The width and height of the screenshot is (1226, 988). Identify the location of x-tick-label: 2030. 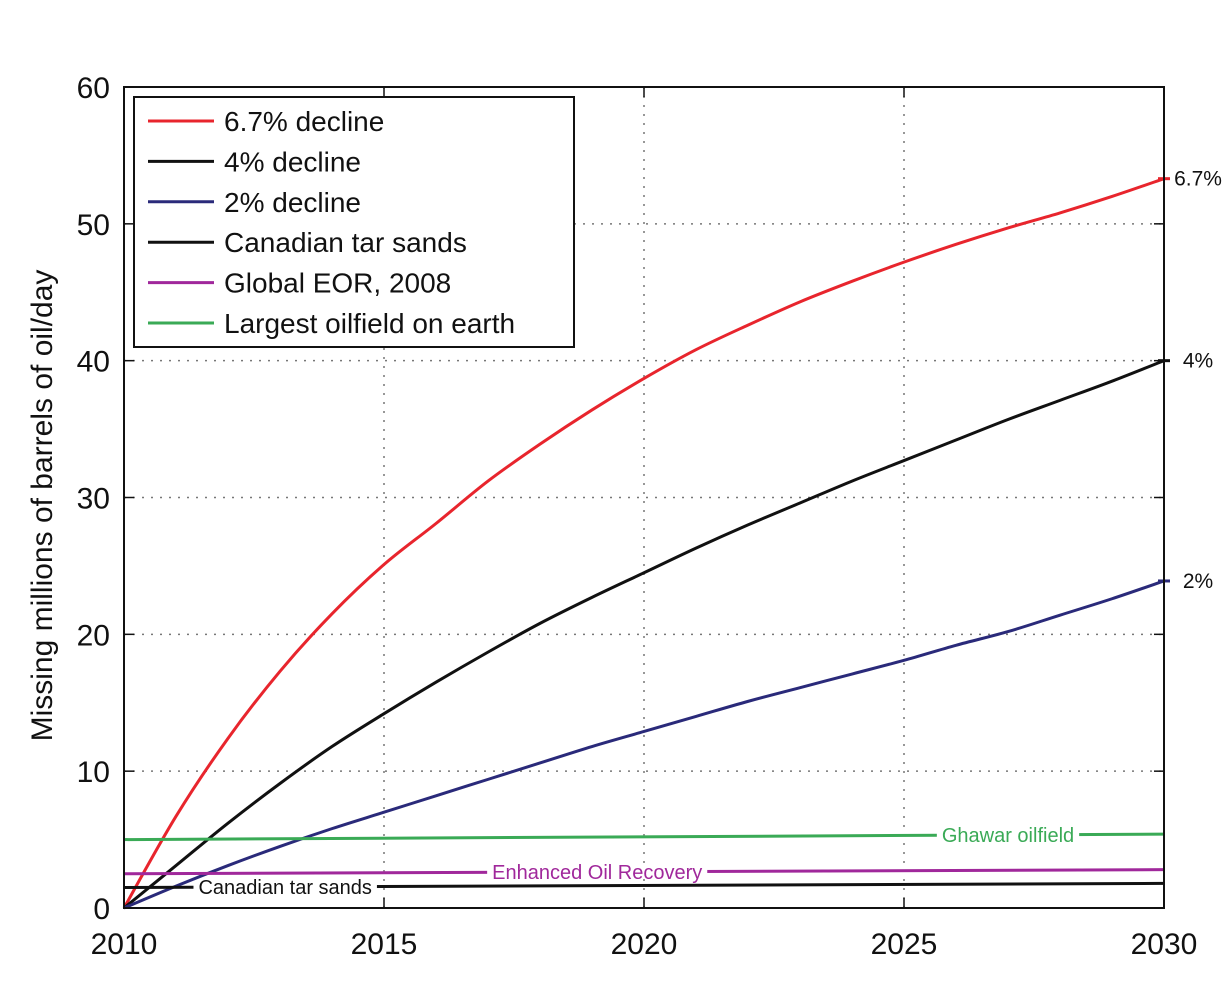
(1164, 944).